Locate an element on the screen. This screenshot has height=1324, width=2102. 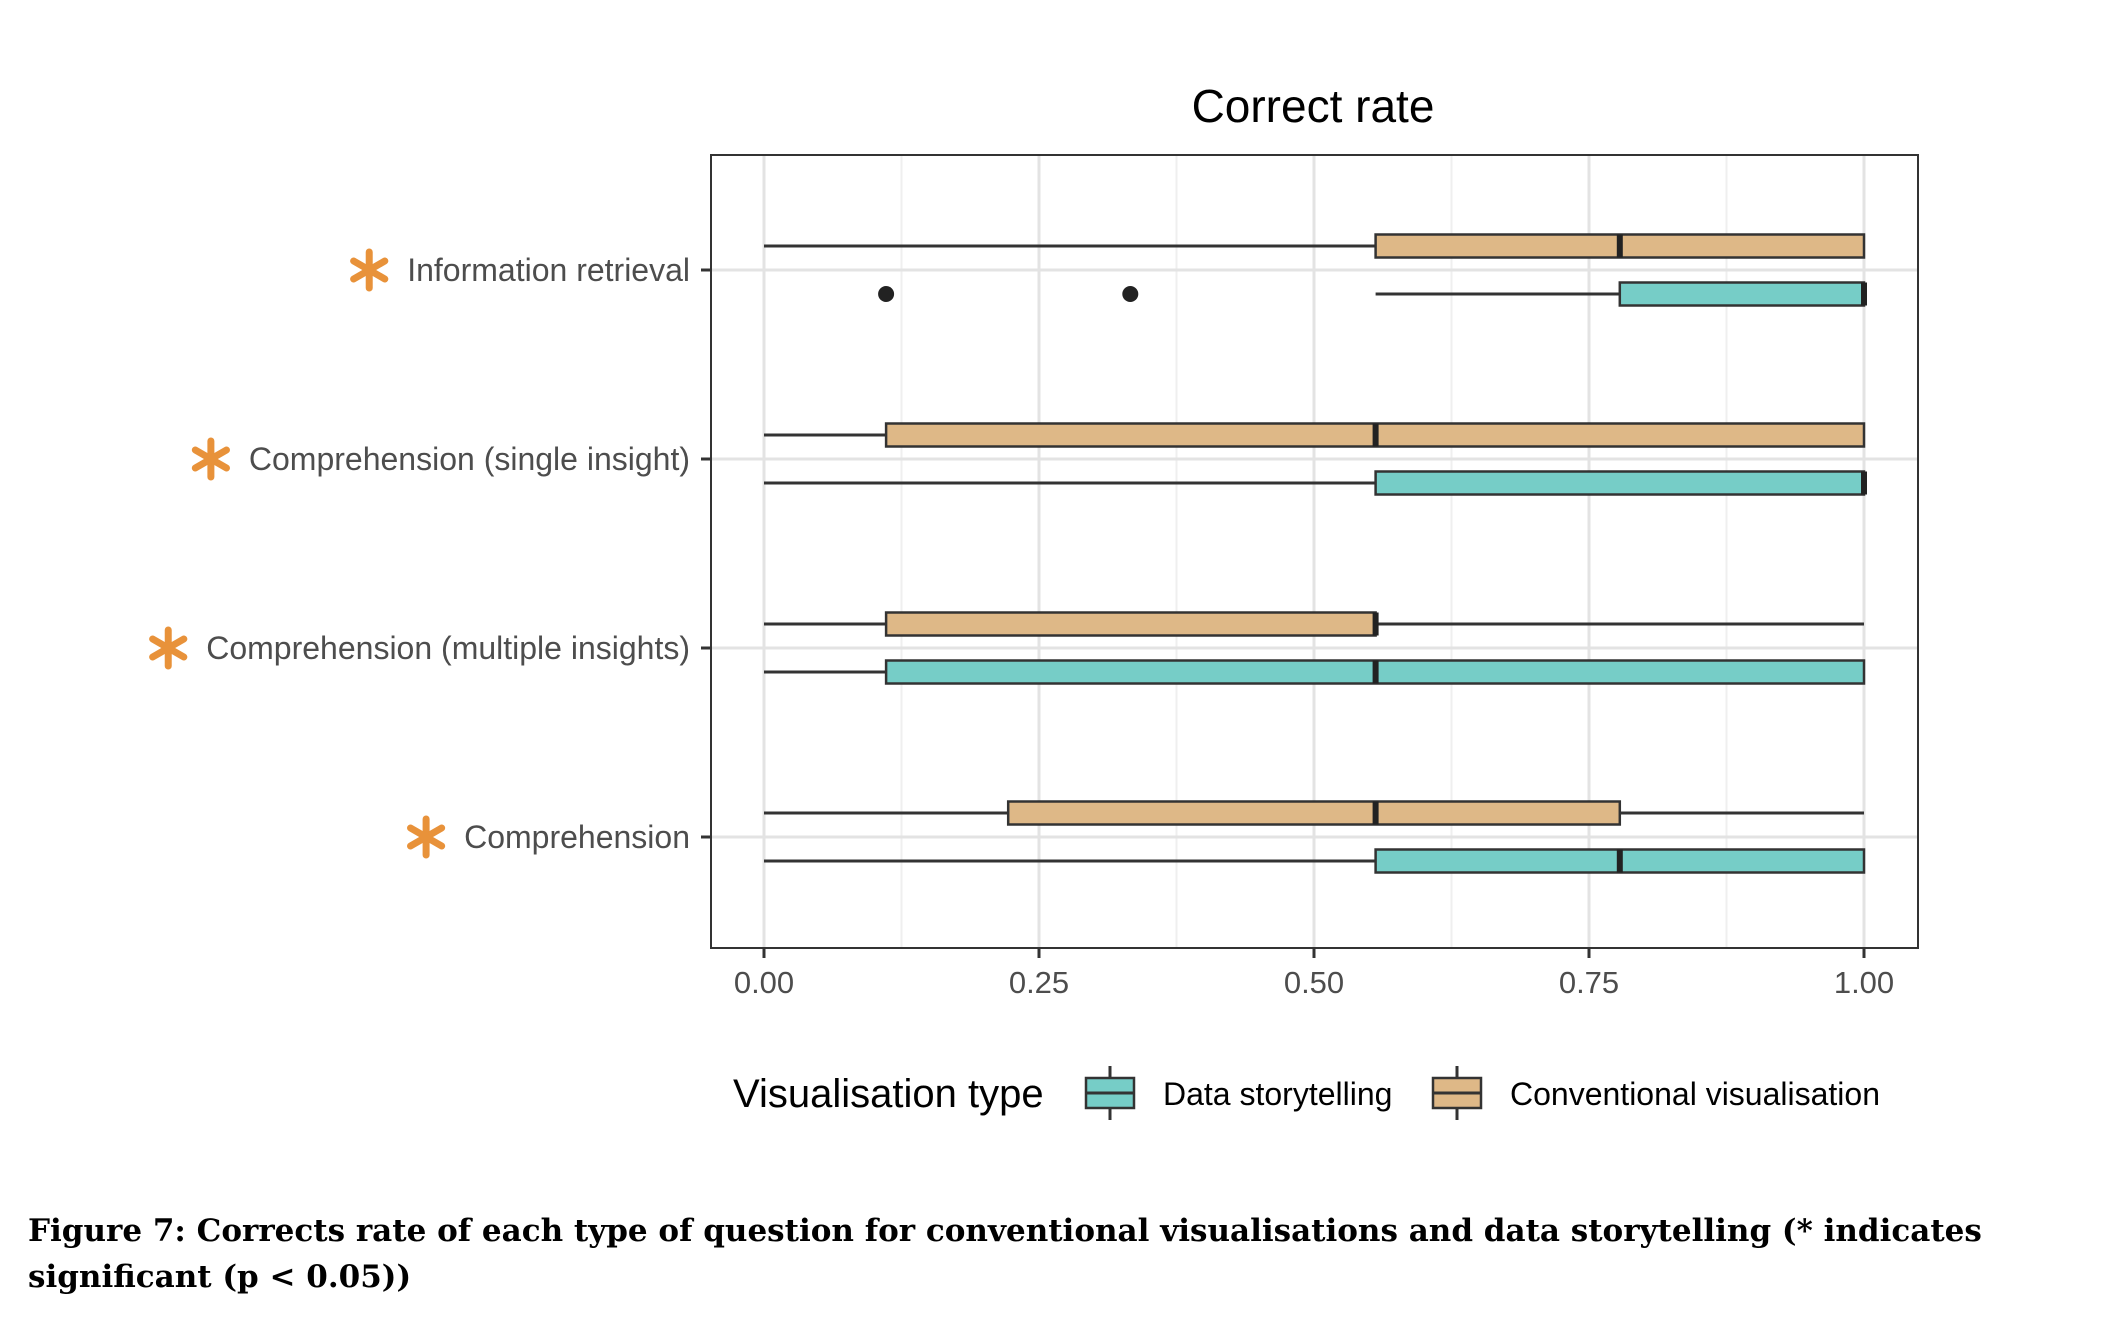
legend-title: Visualisation type is located at coordinates (888, 1094).